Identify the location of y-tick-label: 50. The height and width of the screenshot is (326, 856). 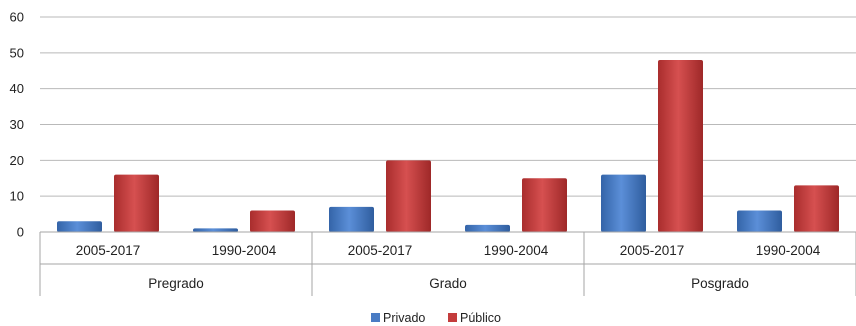
(17, 52).